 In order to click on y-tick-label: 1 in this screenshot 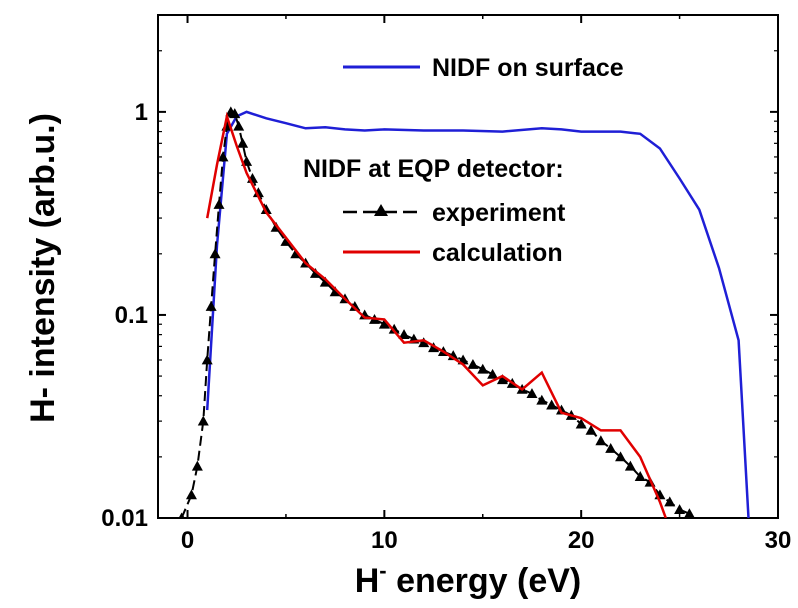, I will do `click(141, 112)`.